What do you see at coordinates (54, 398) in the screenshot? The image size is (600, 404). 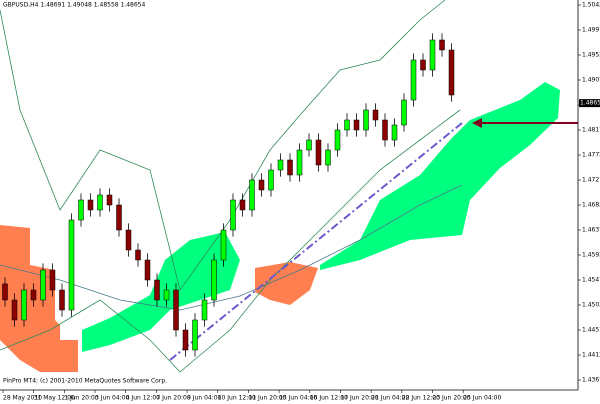 I see `x-tick-label: 31 May 12:00` at bounding box center [54, 398].